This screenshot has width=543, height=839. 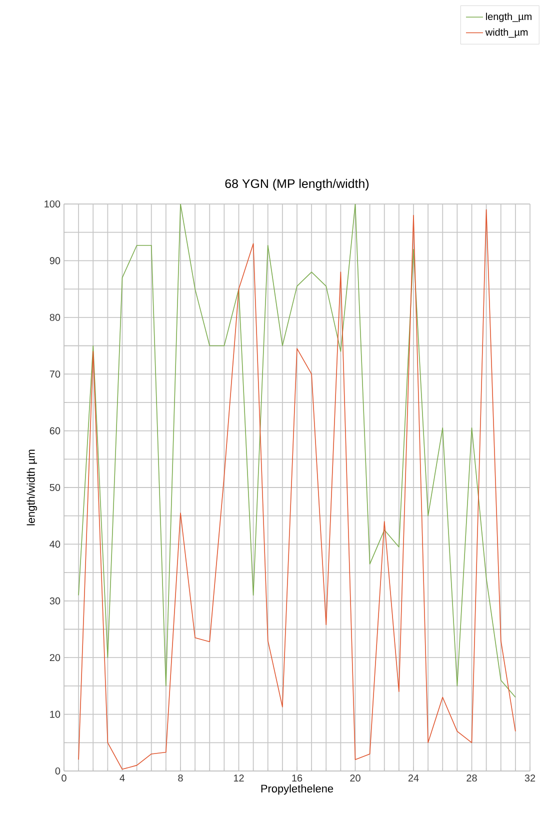 I want to click on x-tick-label: 8, so click(x=180, y=778).